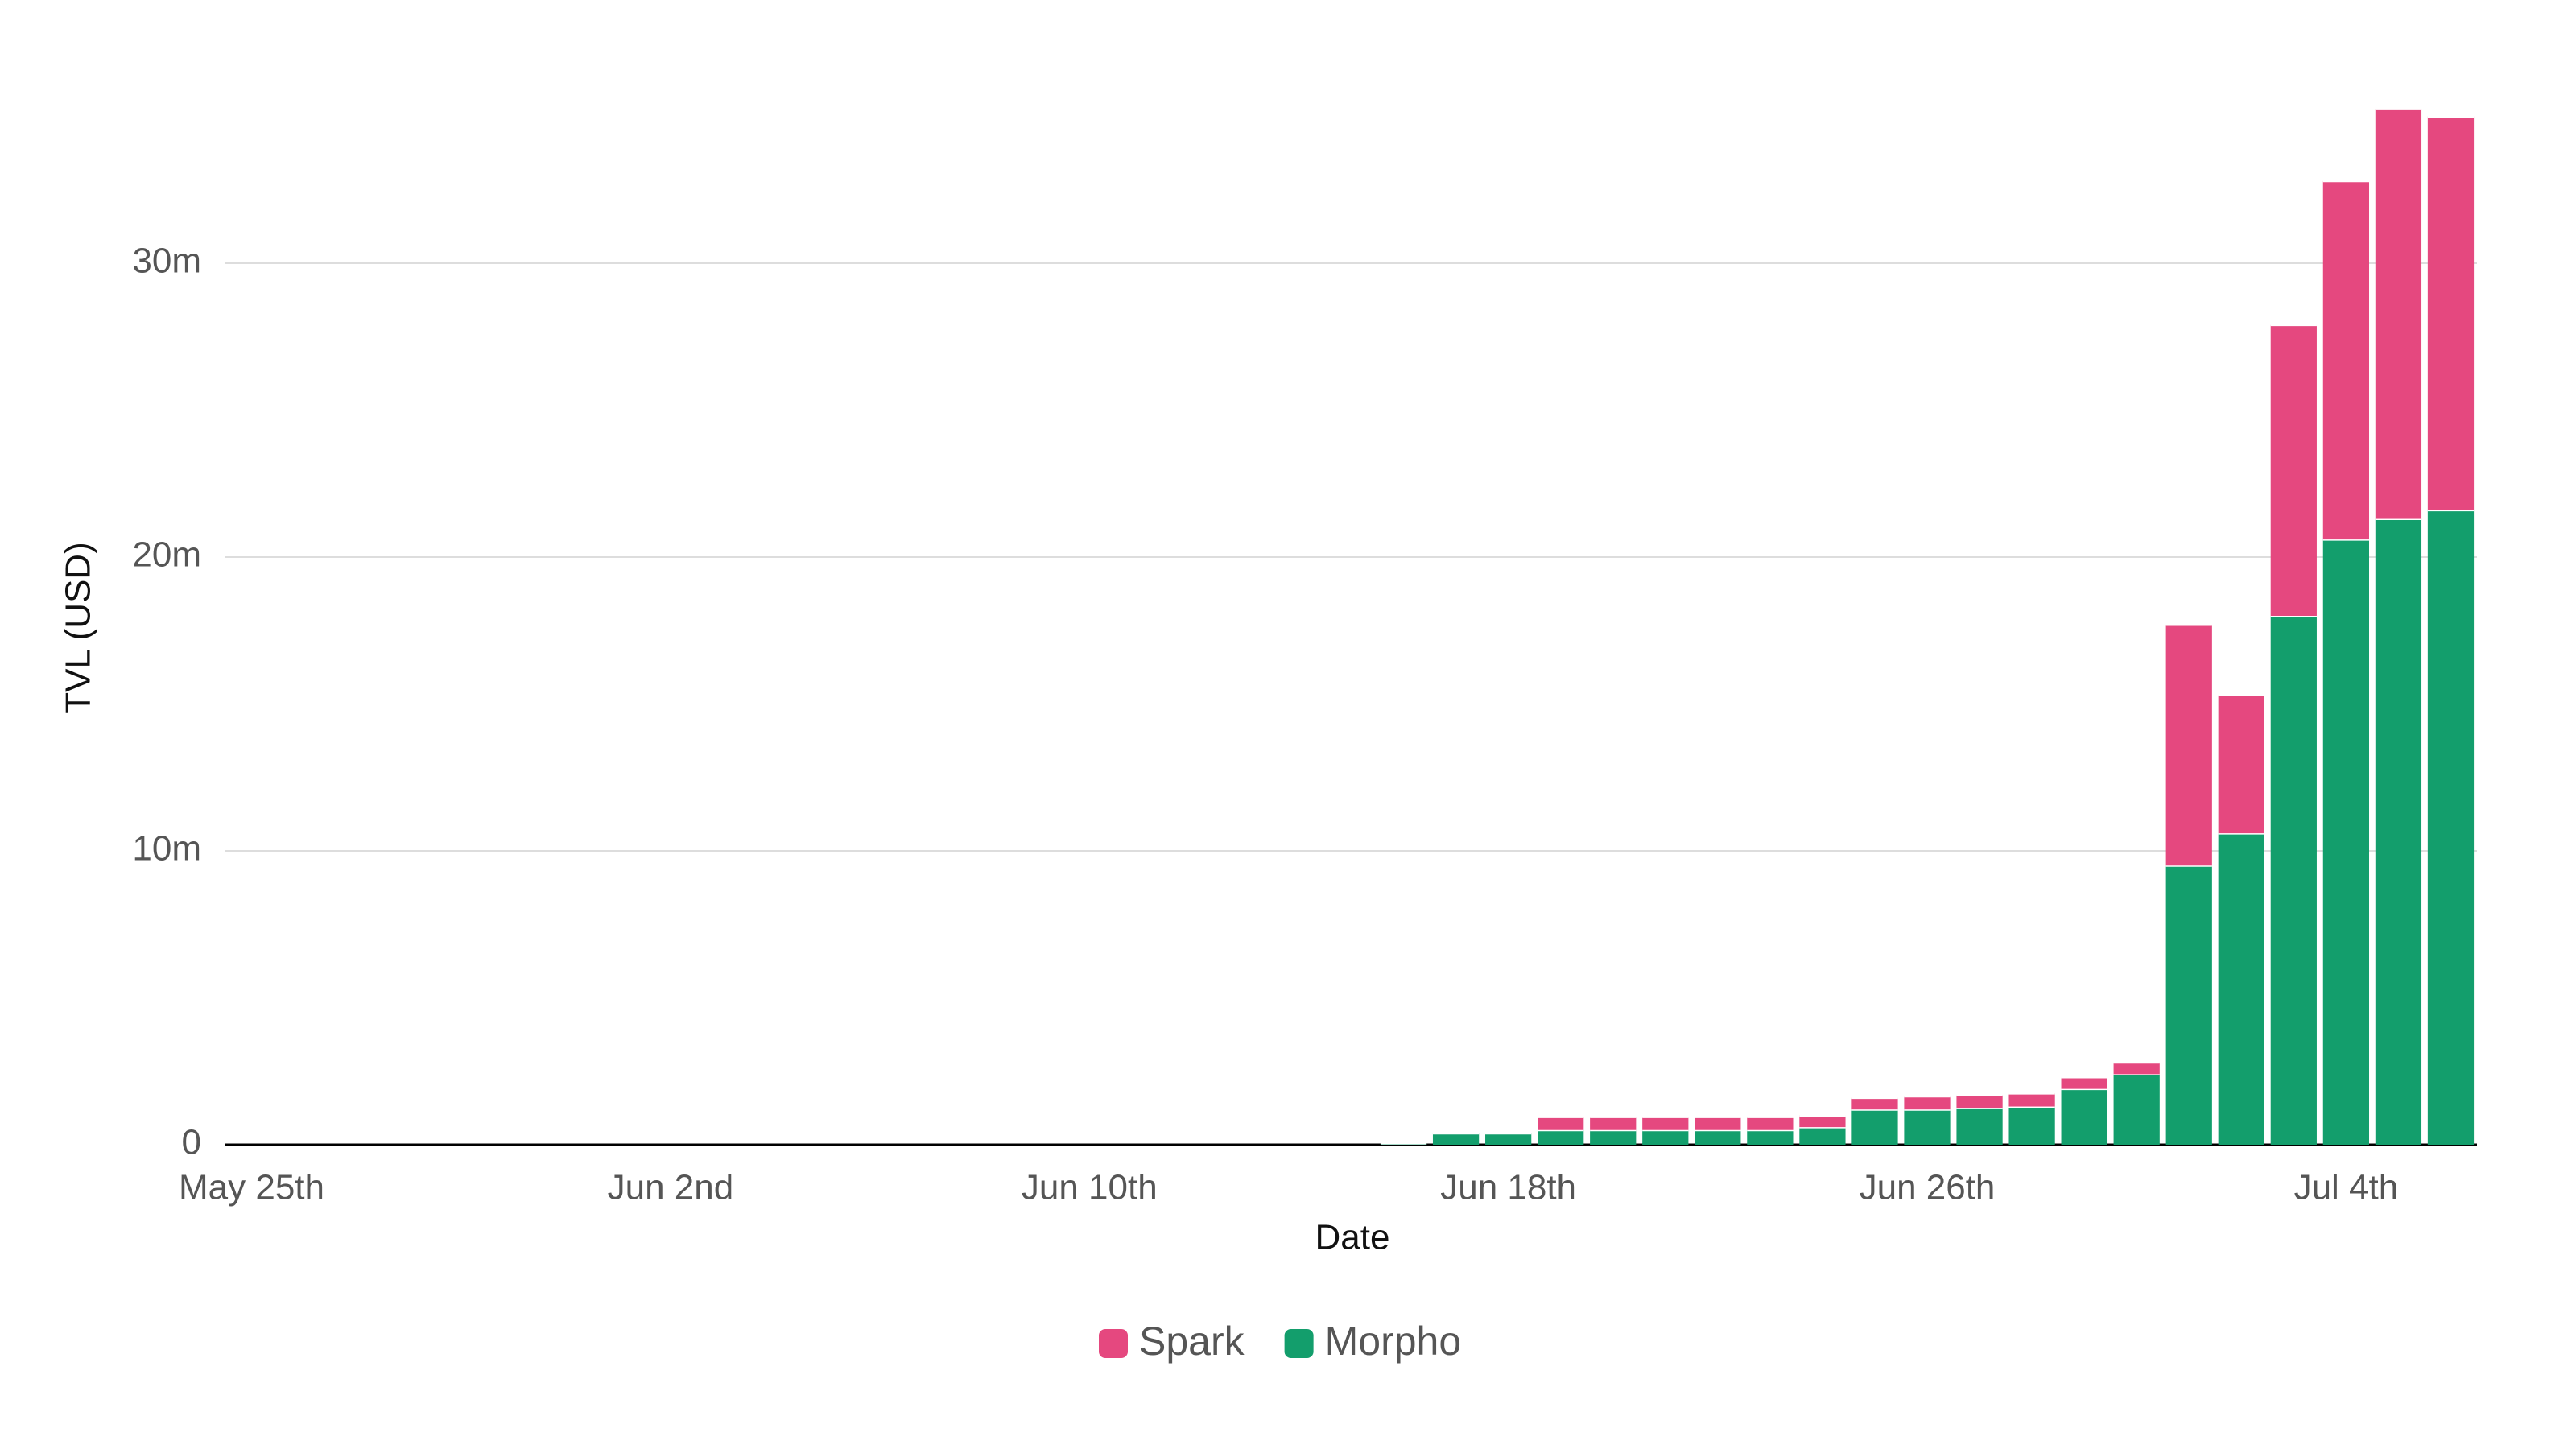 Image resolution: width=2576 pixels, height=1449 pixels. Describe the element at coordinates (166, 849) in the screenshot. I see `y-tick-label: 10m` at that location.